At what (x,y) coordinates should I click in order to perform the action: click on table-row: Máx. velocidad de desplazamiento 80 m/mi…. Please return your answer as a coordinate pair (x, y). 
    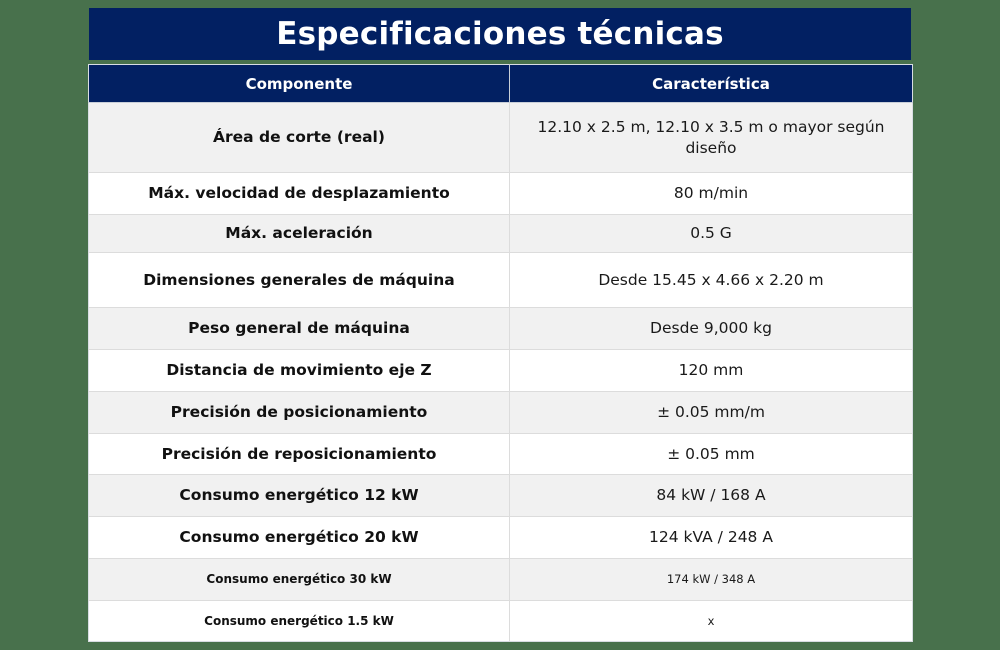
    Looking at the image, I should click on (500, 193).